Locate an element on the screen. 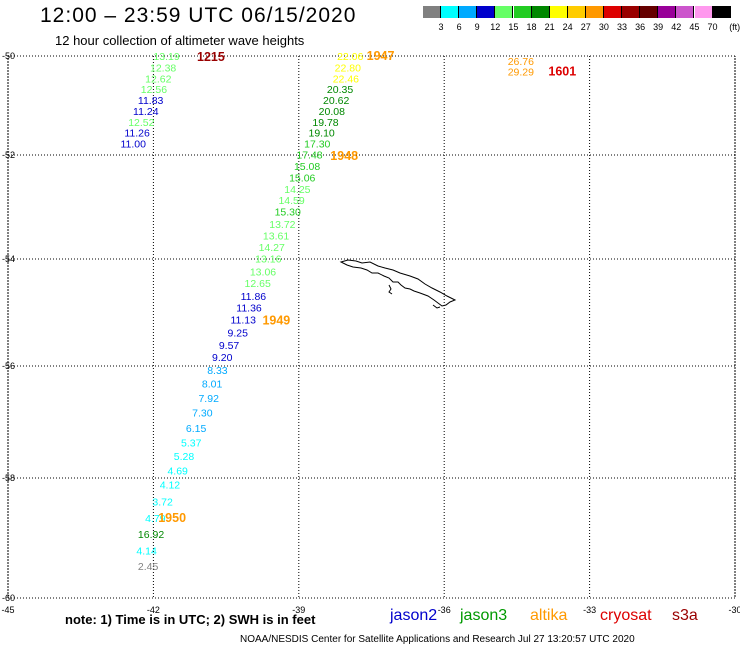 The height and width of the screenshot is (650, 740). legend-label: 21 is located at coordinates (549, 27).